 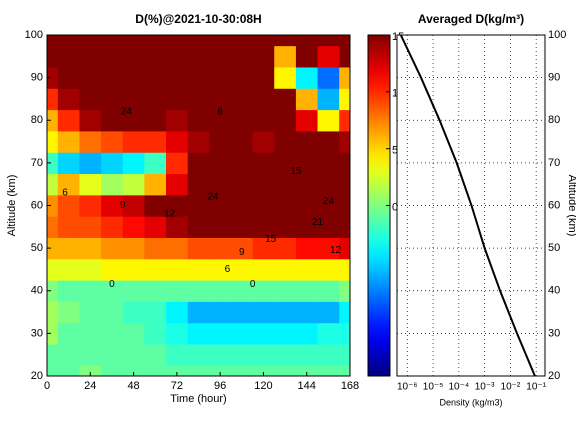 I want to click on x-tick-label: 144, so click(x=307, y=386).